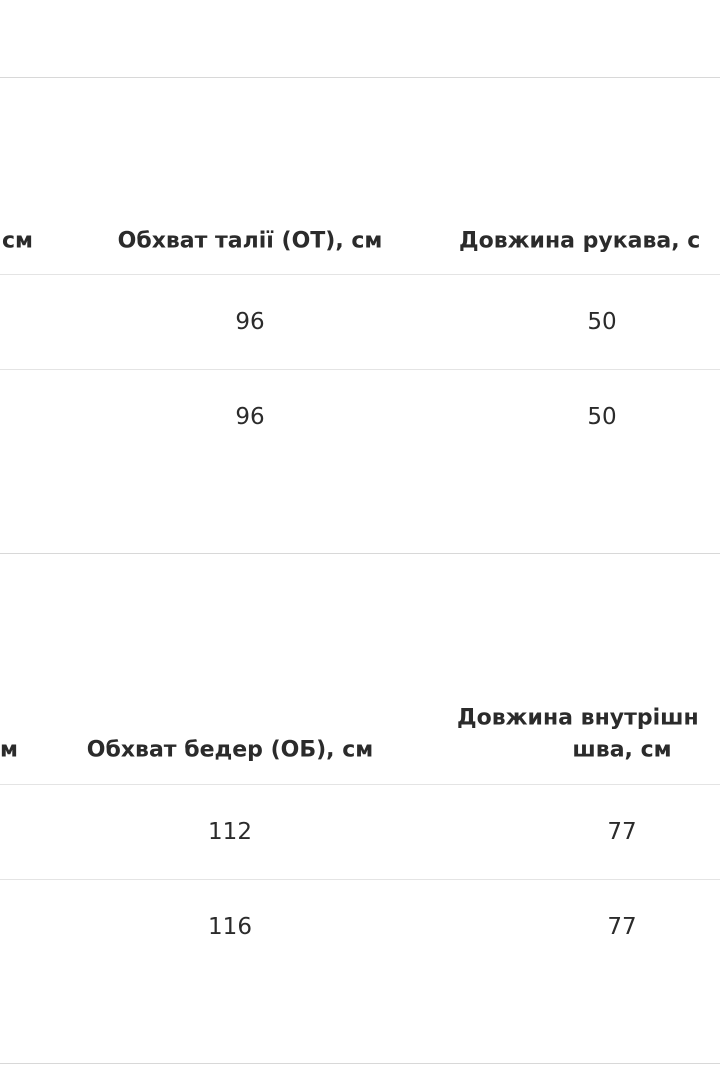 The image size is (720, 1080). I want to click on header-cell: см, so click(18, 241).